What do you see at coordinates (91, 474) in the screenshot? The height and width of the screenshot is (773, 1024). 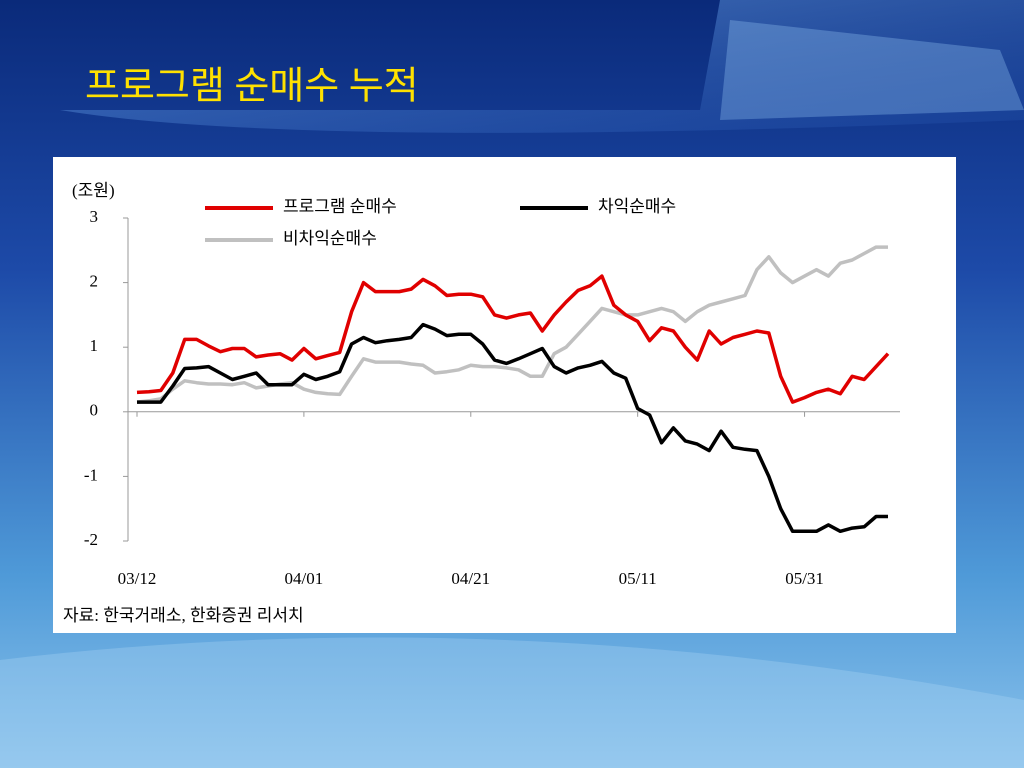 I see `y-tick-label: -1` at bounding box center [91, 474].